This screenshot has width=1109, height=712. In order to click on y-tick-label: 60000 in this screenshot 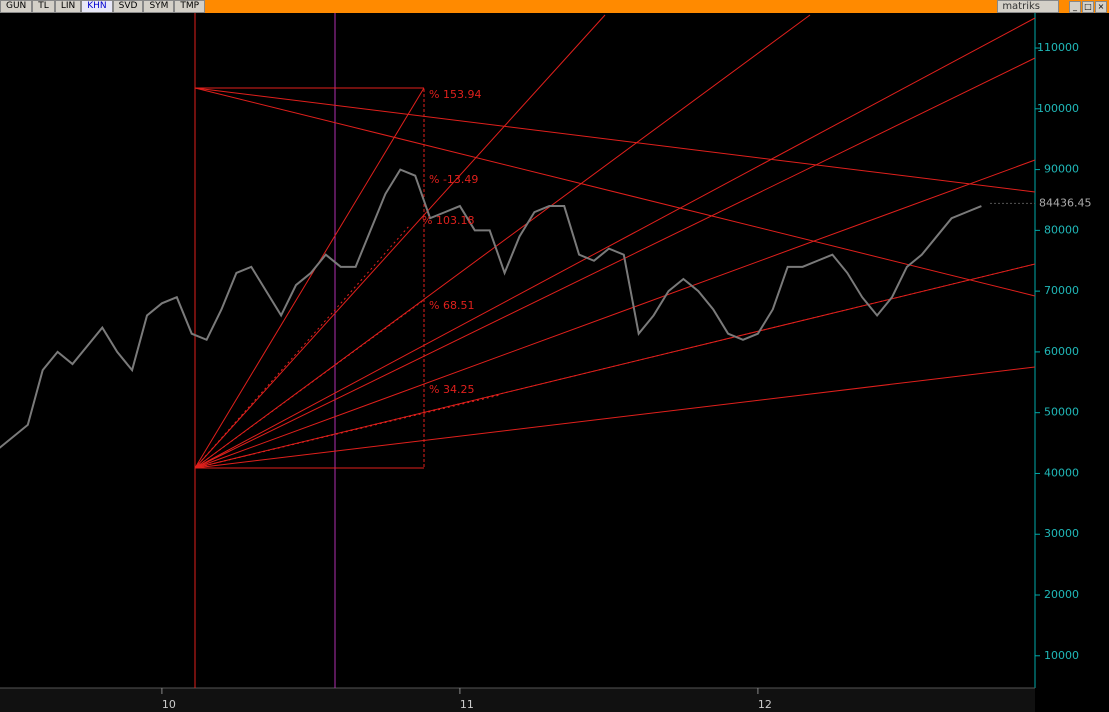, I will do `click(1061, 351)`.